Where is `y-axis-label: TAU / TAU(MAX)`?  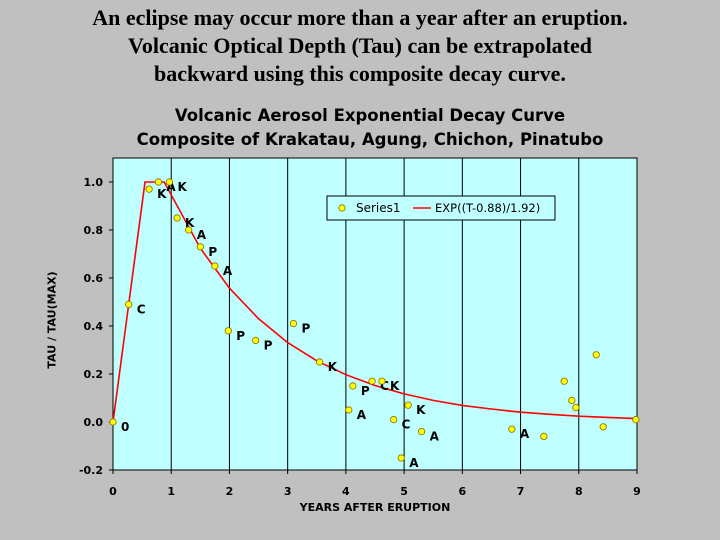
y-axis-label: TAU / TAU(MAX) is located at coordinates (52, 320).